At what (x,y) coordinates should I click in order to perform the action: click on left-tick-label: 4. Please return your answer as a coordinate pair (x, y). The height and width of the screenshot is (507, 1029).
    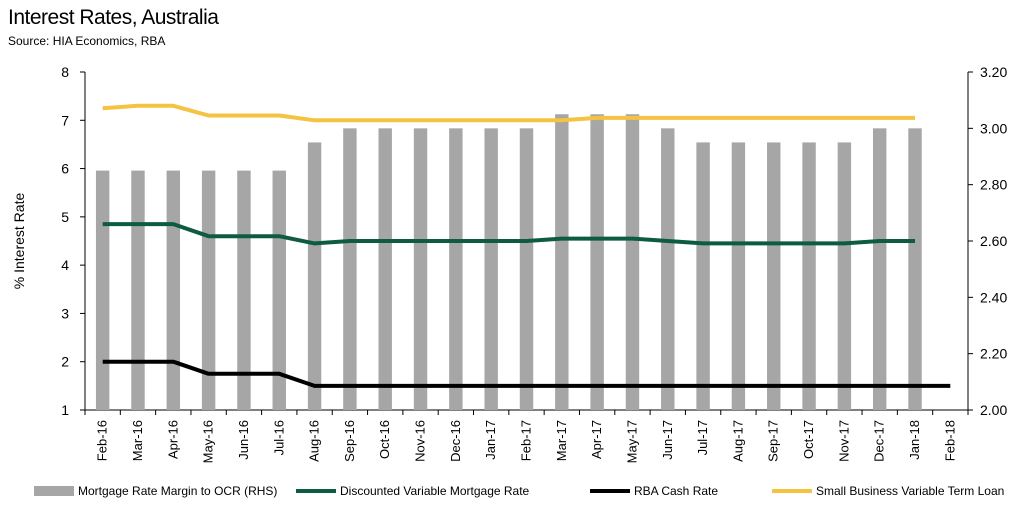
    Looking at the image, I should click on (65, 265).